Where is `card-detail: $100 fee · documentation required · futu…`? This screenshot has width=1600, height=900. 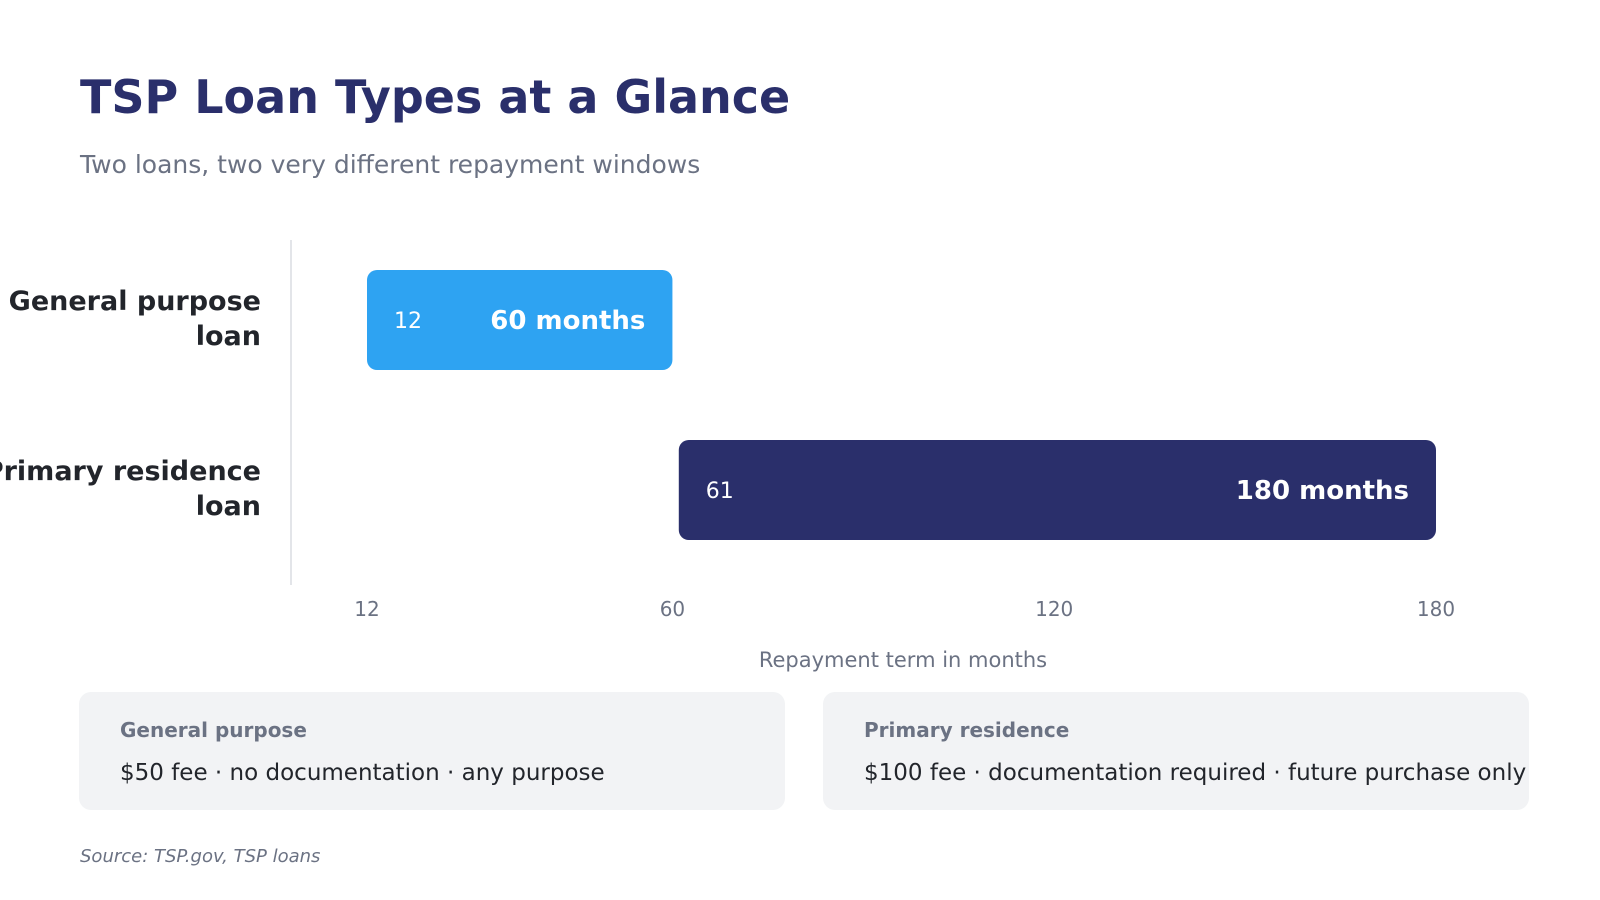
card-detail: $100 fee · documentation required · futu… is located at coordinates (1195, 773).